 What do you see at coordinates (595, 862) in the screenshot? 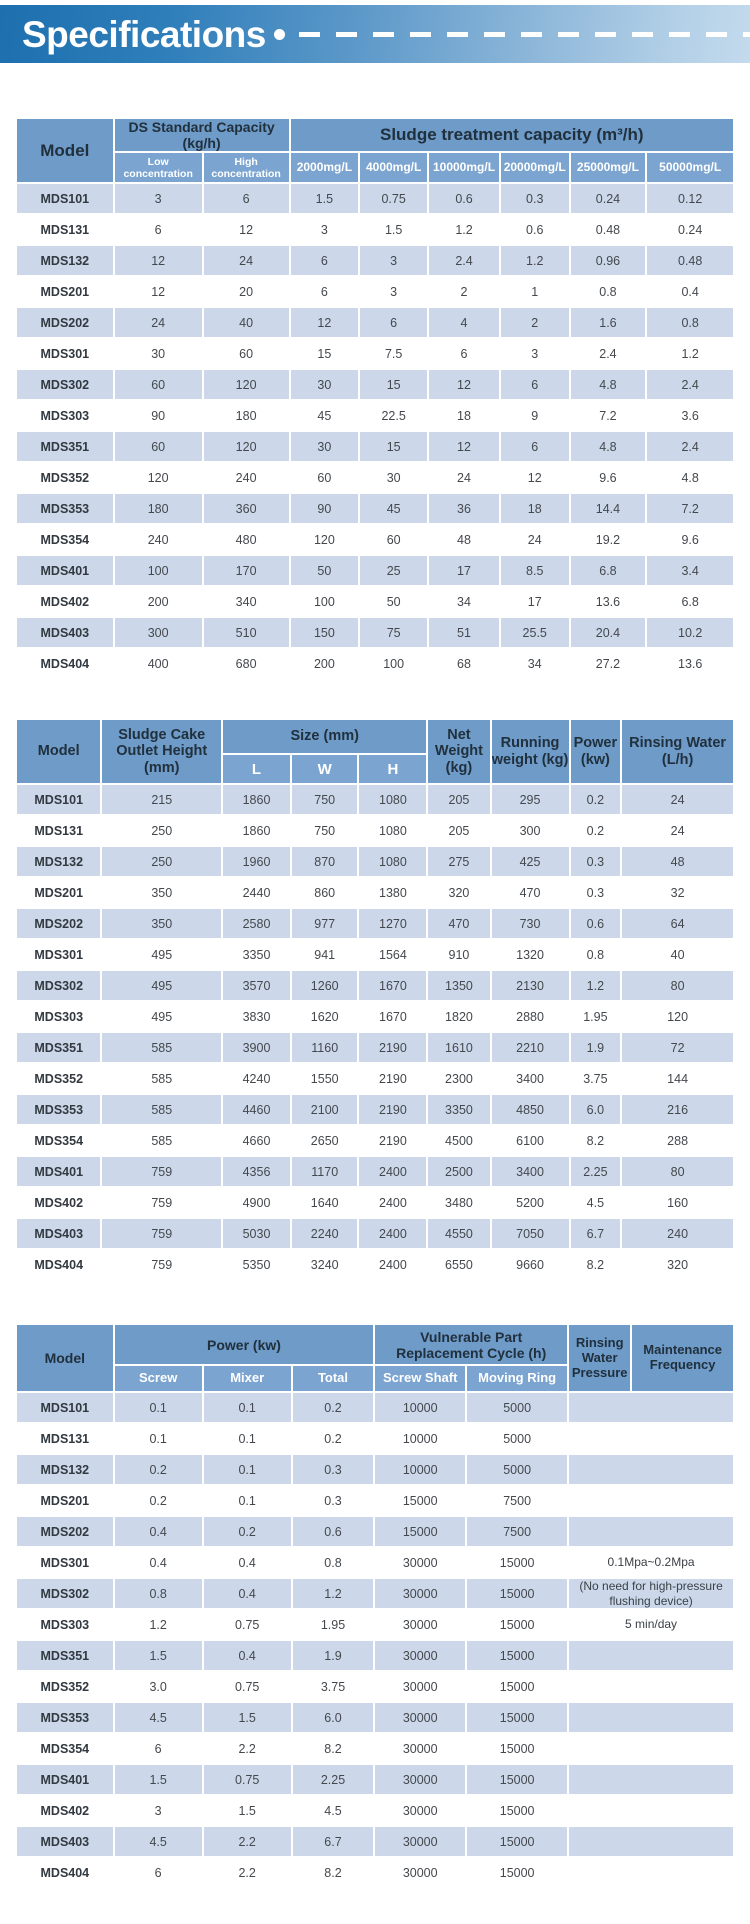
I see `value-cell: 0.3` at bounding box center [595, 862].